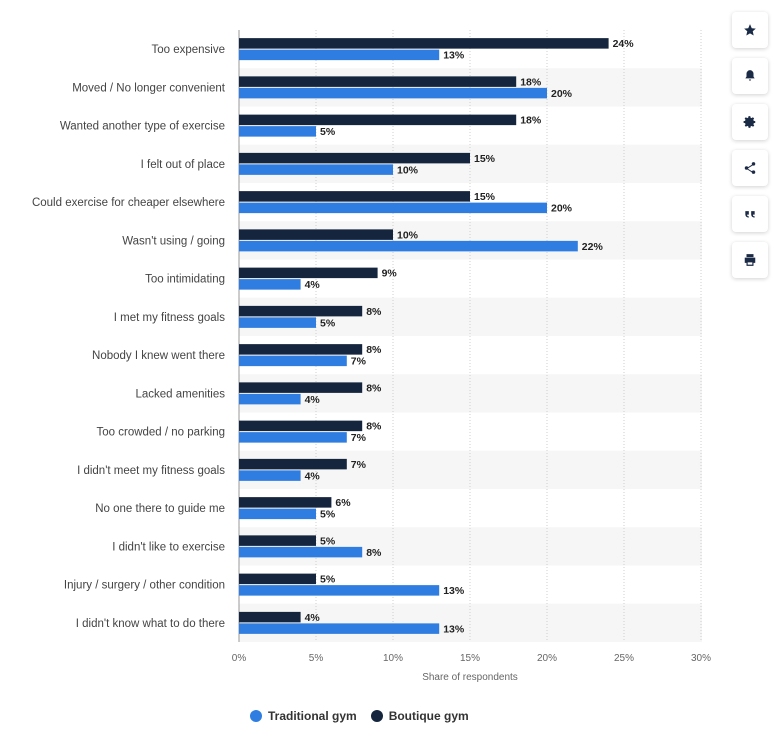 Image resolution: width=781 pixels, height=755 pixels. Describe the element at coordinates (624, 658) in the screenshot. I see `x-tick-label: 25%` at that location.